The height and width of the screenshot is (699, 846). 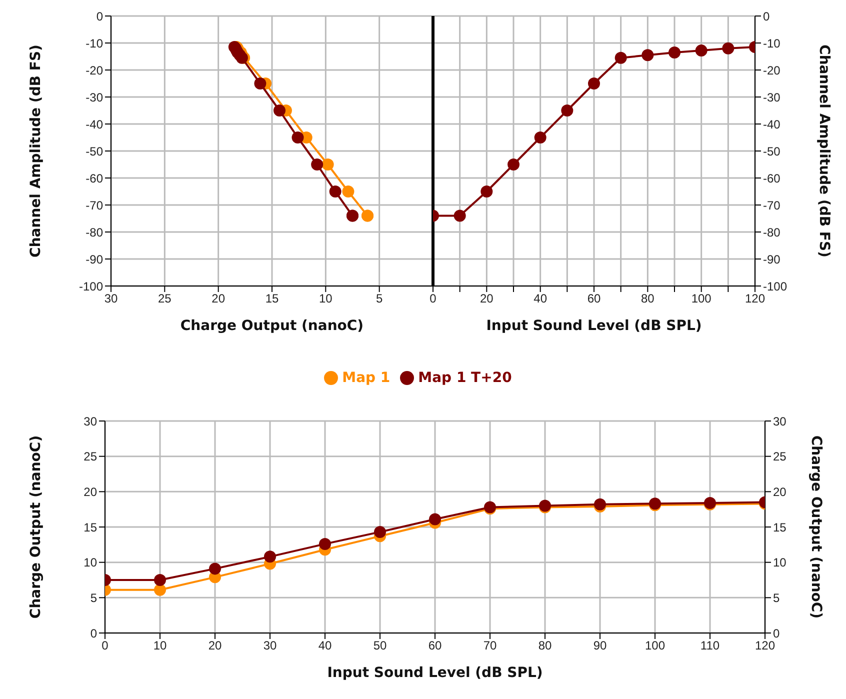 What do you see at coordinates (772, 205) in the screenshot?
I see `y2-tick-label: -70` at bounding box center [772, 205].